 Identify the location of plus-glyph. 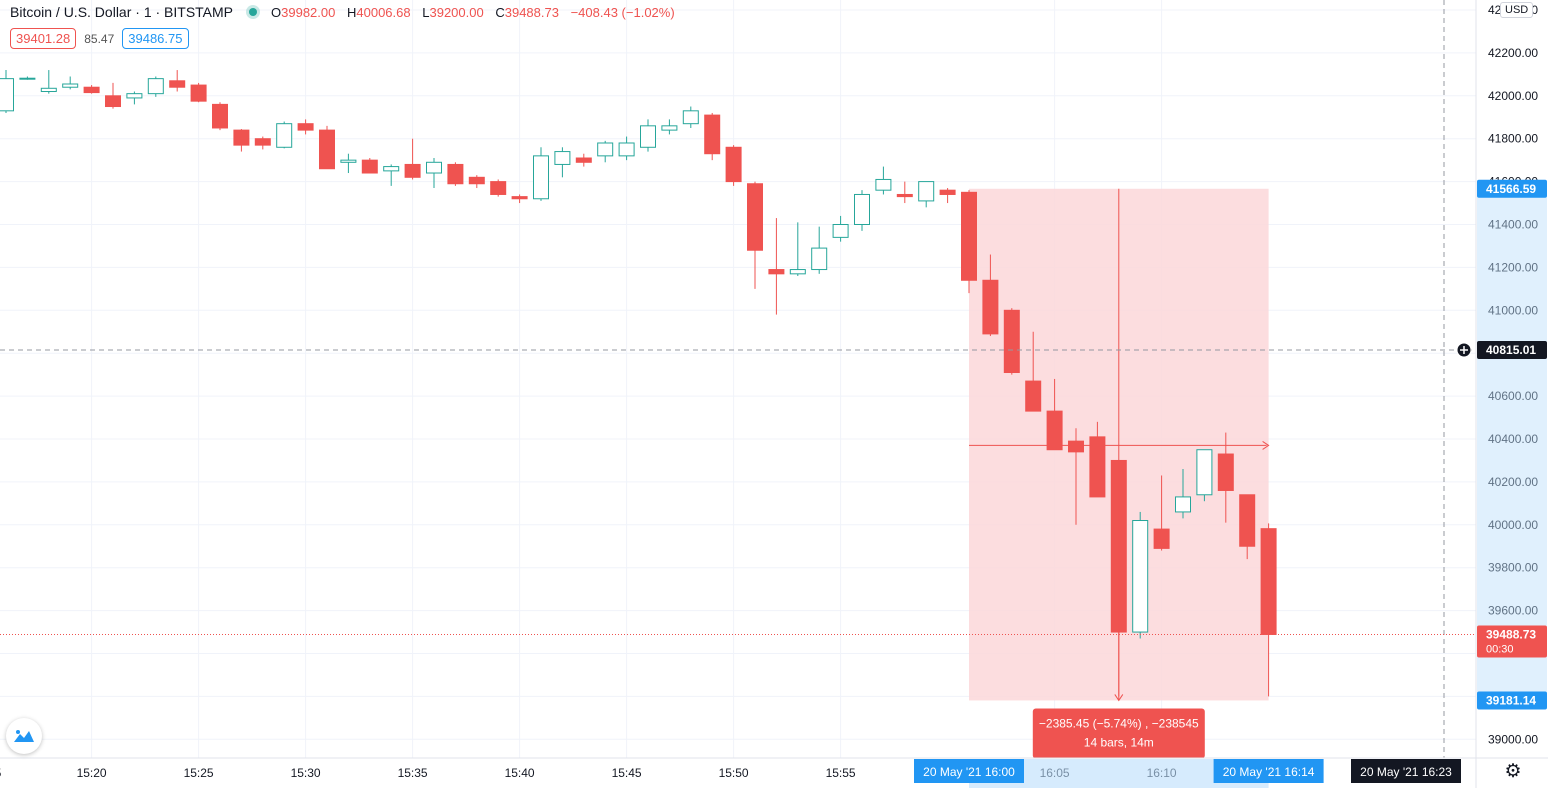
(1464, 349).